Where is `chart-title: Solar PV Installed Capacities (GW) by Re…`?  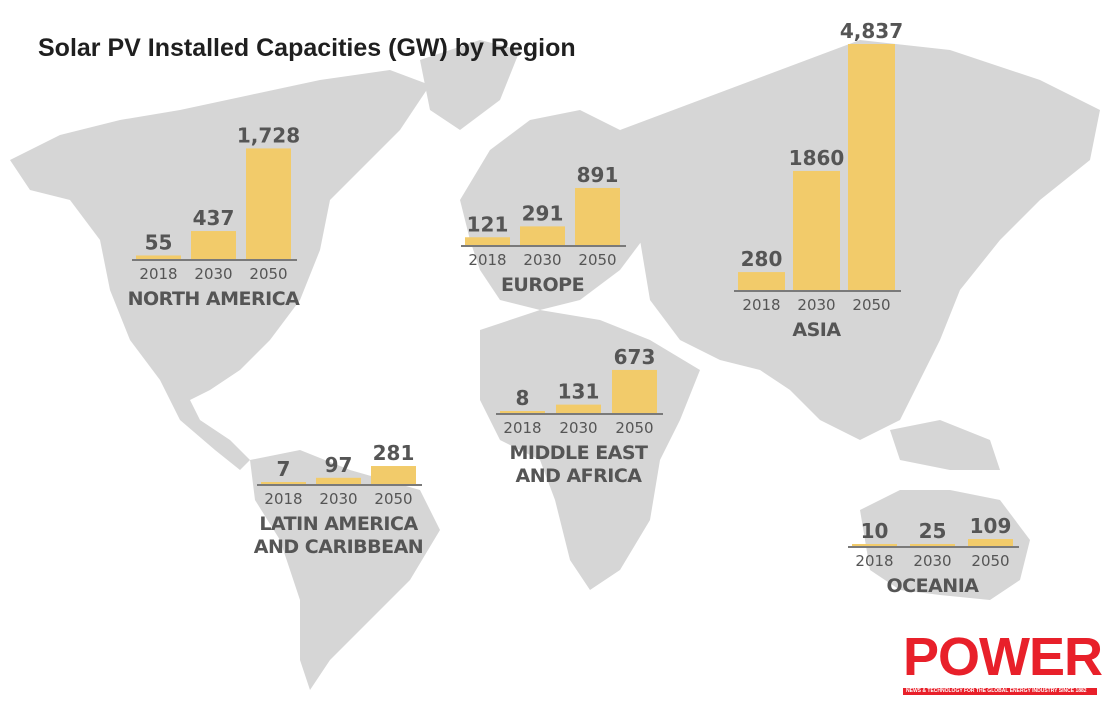
chart-title: Solar PV Installed Capacities (GW) by Re… is located at coordinates (307, 48).